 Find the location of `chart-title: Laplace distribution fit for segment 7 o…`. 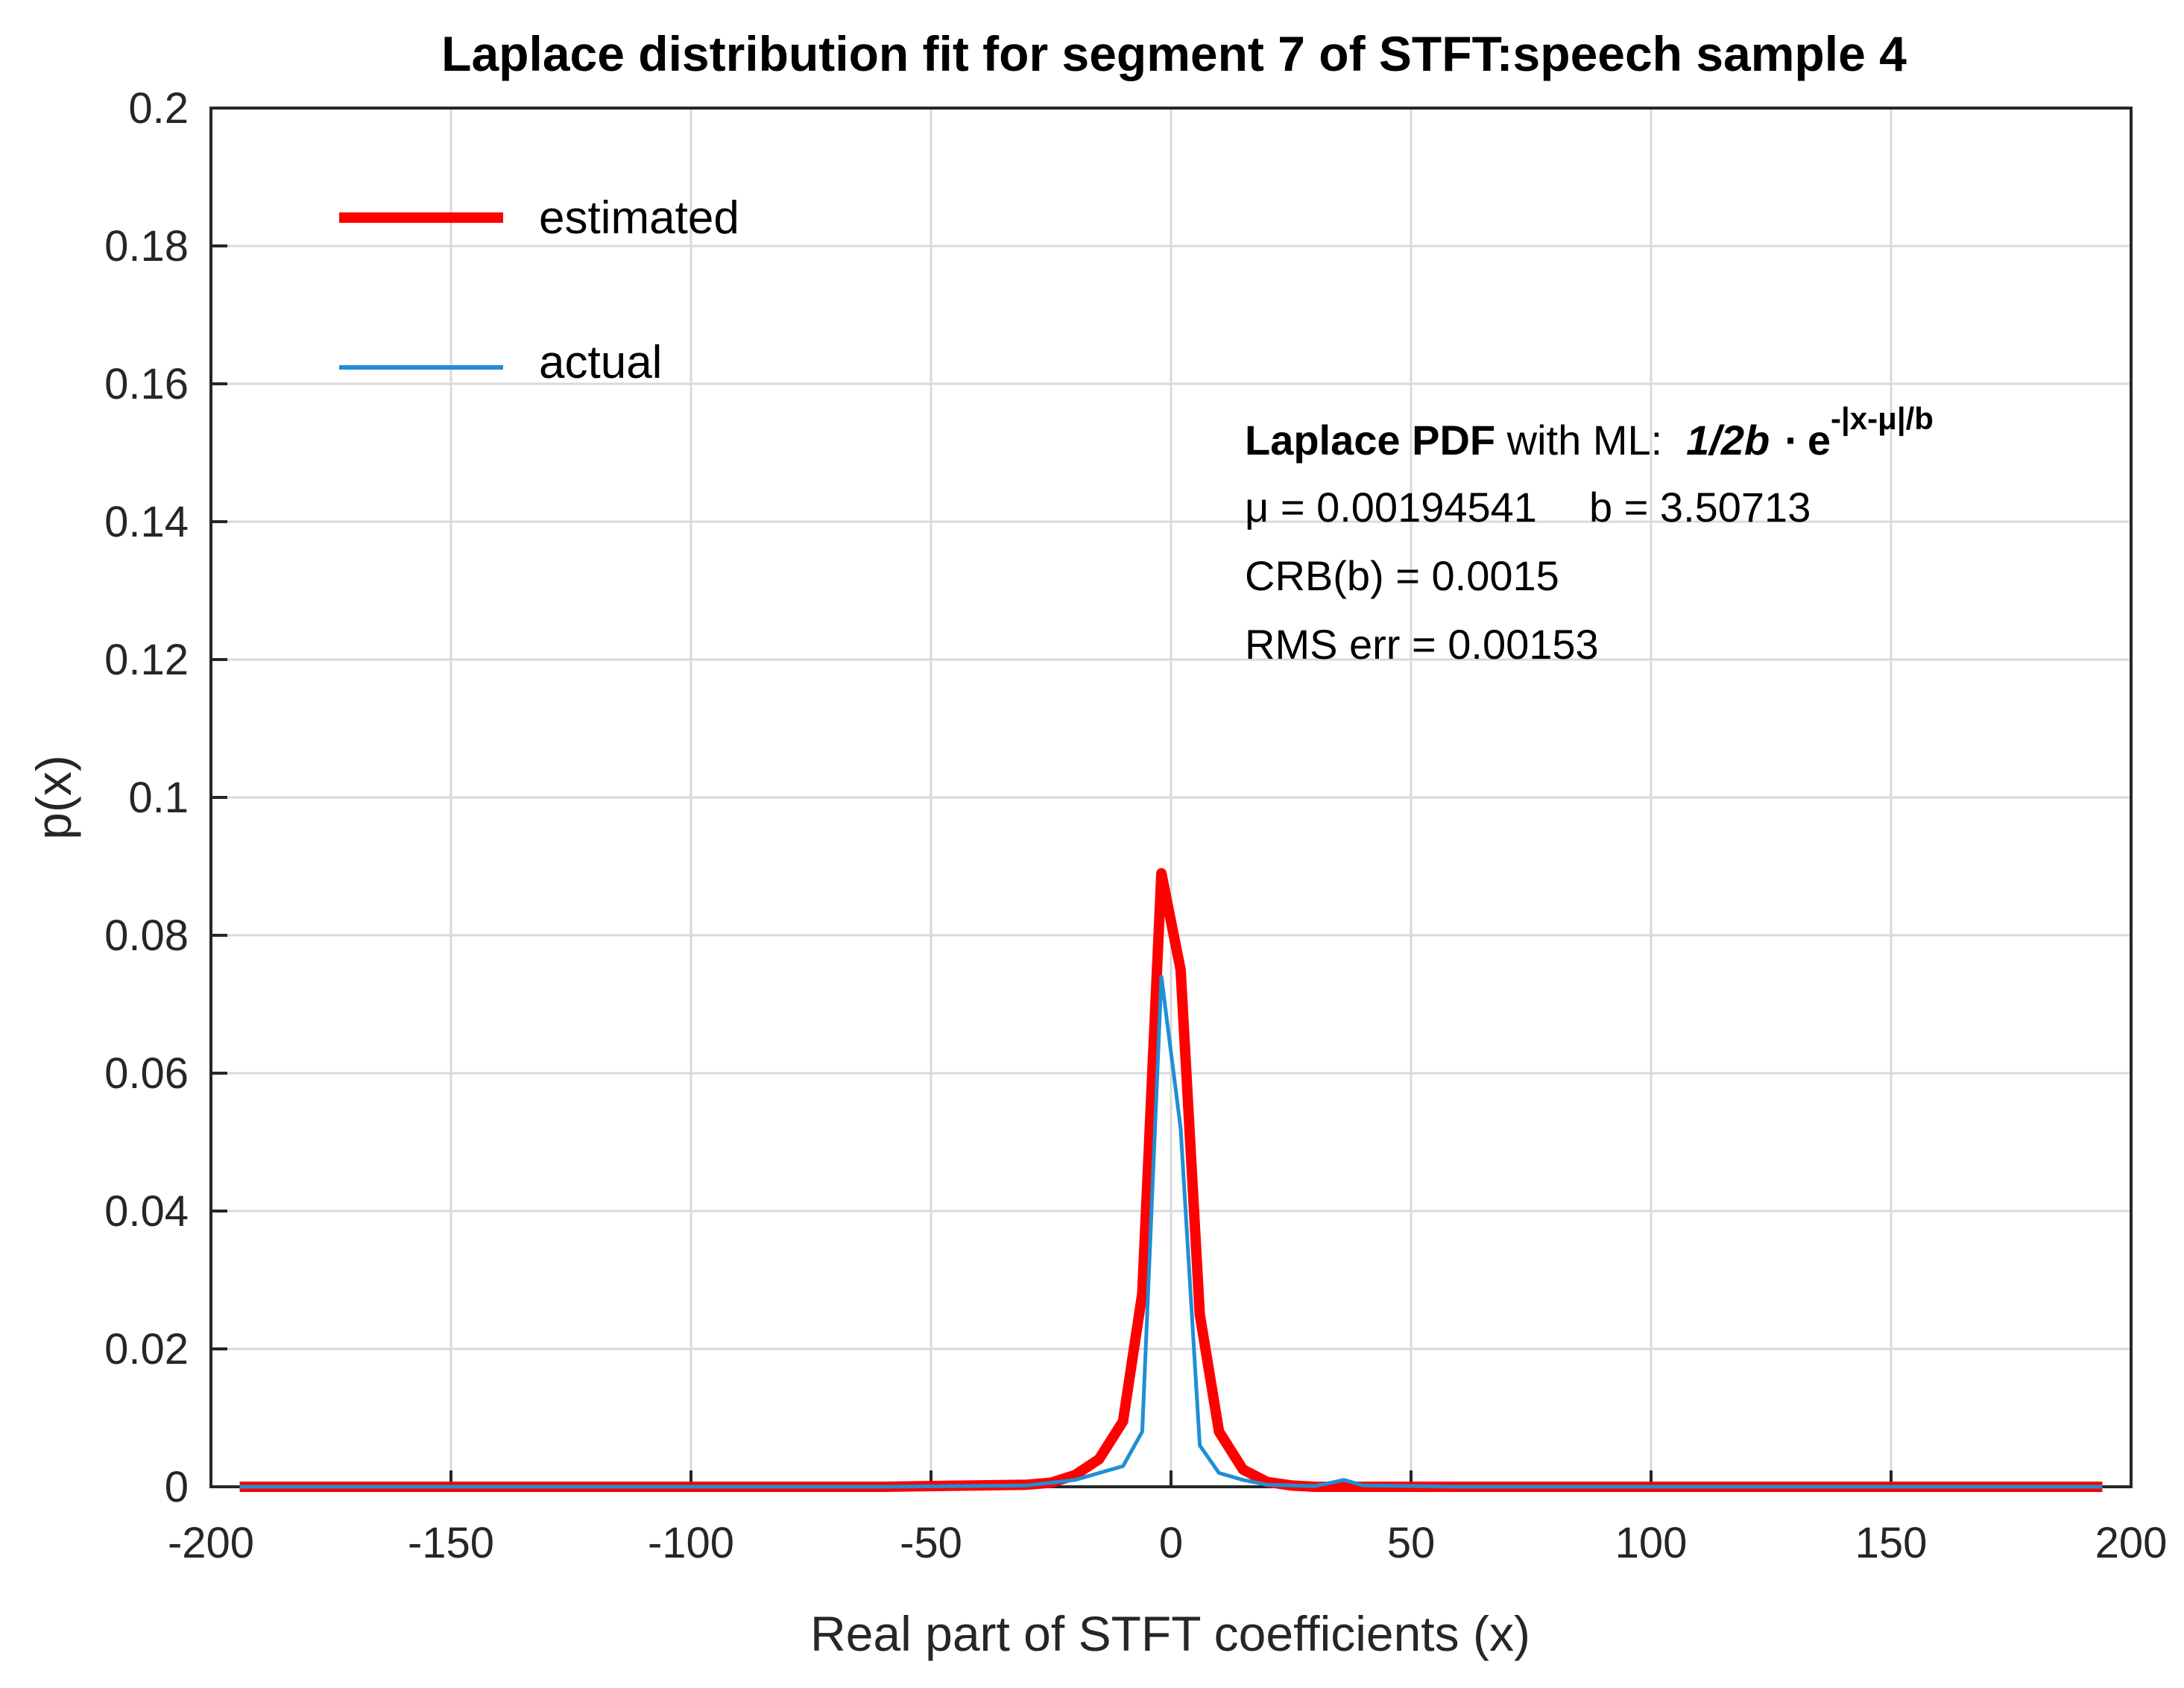

chart-title: Laplace distribution fit for segment 7 o… is located at coordinates (1174, 53).